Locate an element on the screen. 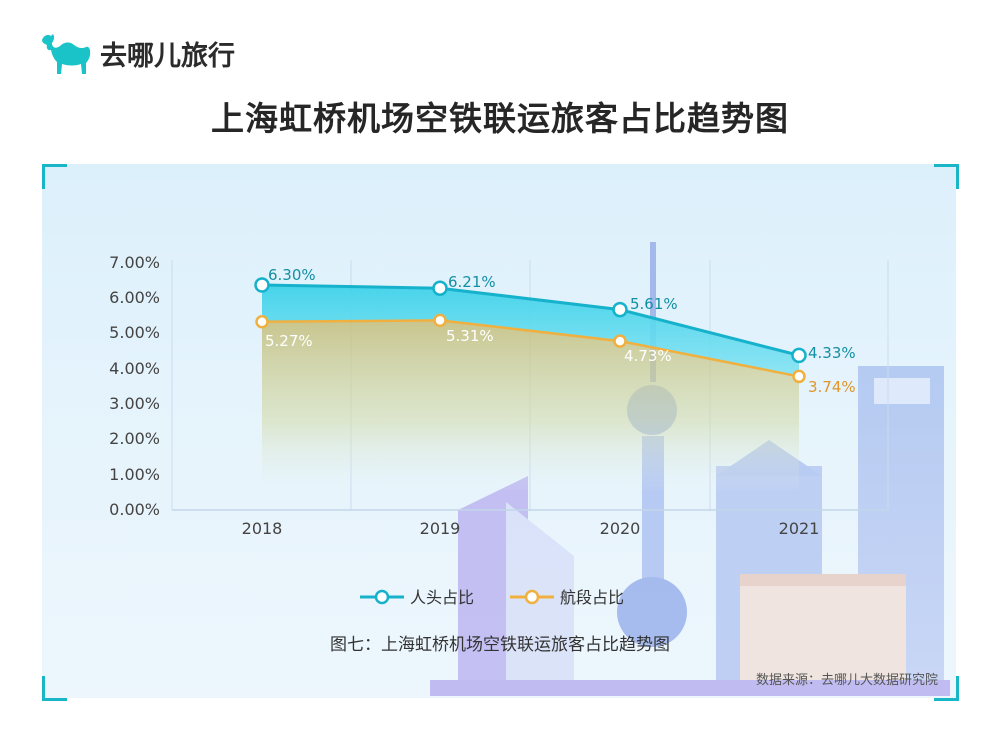 The width and height of the screenshot is (1000, 740). x-tick-label: 2019 is located at coordinates (440, 528).